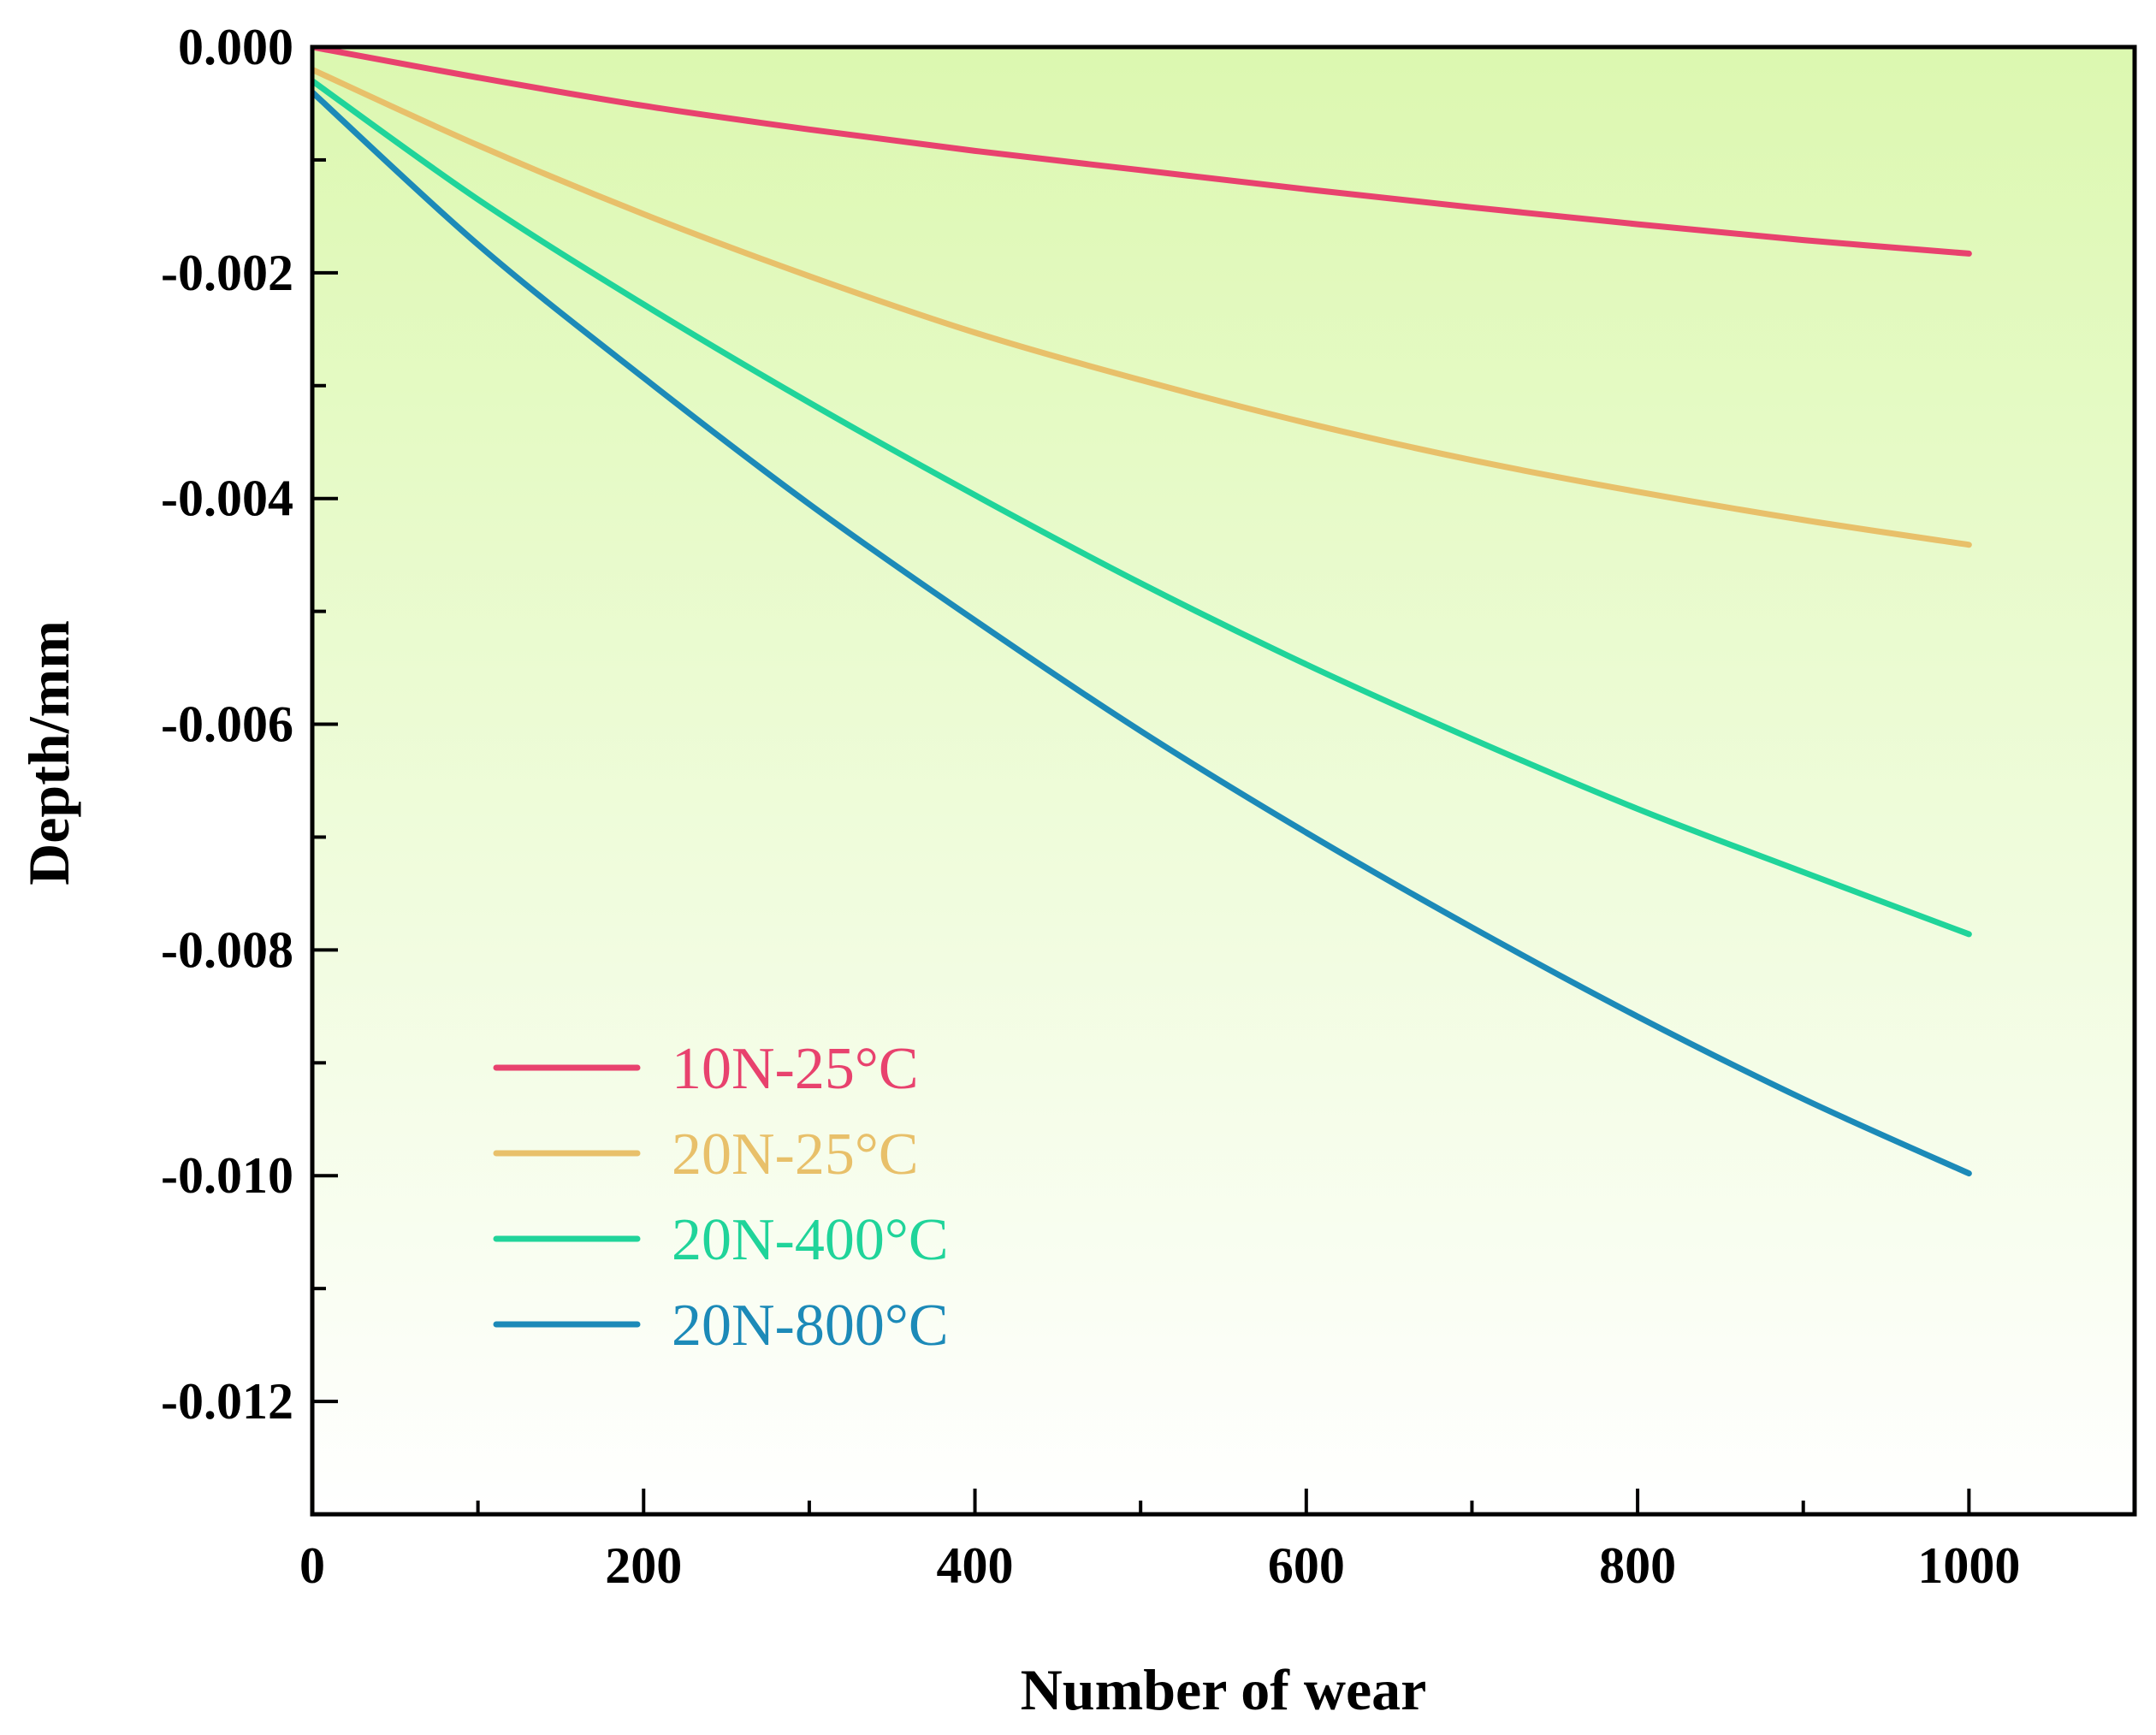 The width and height of the screenshot is (2156, 1735). Describe the element at coordinates (1224, 1689) in the screenshot. I see `x-axis-title: Number of wear` at that location.